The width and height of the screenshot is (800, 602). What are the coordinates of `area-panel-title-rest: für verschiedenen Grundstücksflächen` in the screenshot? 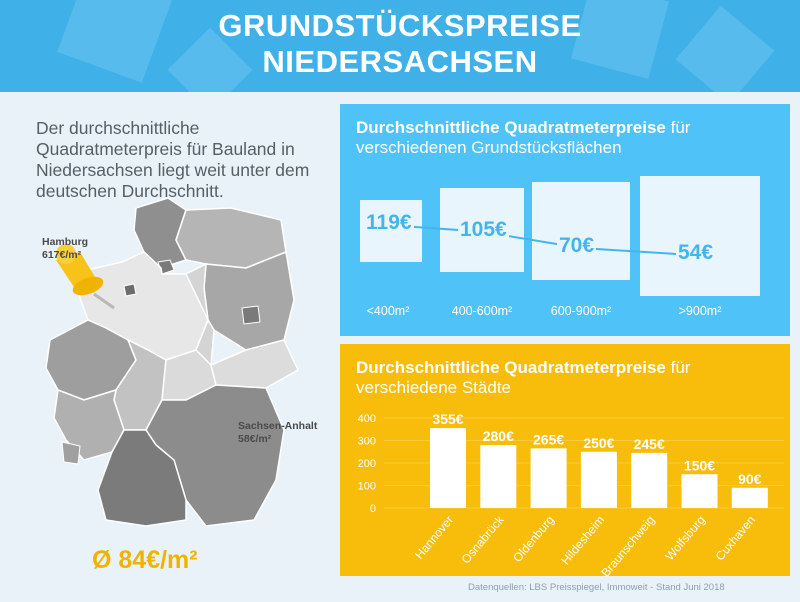 It's located at (523, 137).